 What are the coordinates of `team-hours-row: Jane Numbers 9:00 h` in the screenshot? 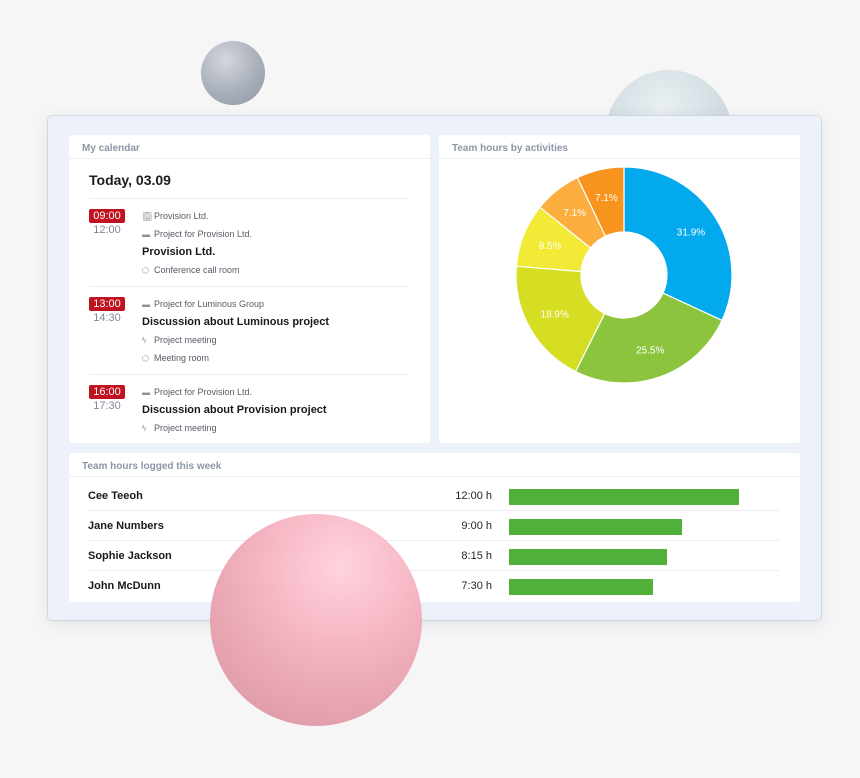 It's located at (433, 526).